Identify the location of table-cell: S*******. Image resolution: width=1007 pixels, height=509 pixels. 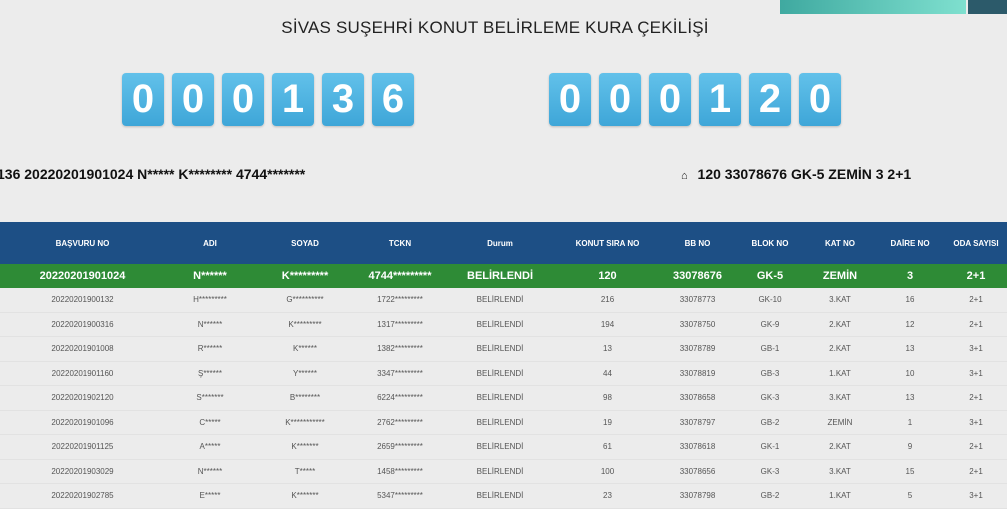
(210, 398).